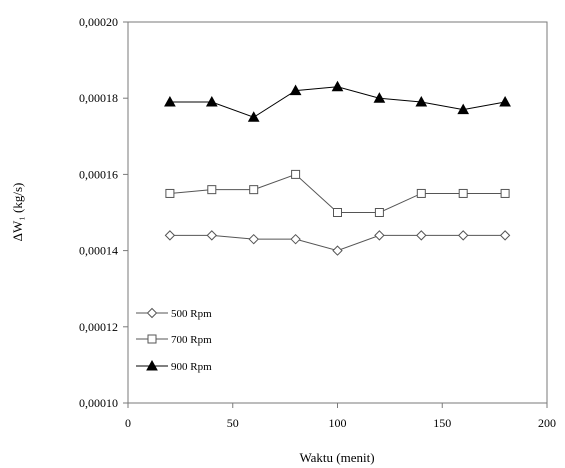  What do you see at coordinates (98, 327) in the screenshot?
I see `y-tick-label: 0,00012` at bounding box center [98, 327].